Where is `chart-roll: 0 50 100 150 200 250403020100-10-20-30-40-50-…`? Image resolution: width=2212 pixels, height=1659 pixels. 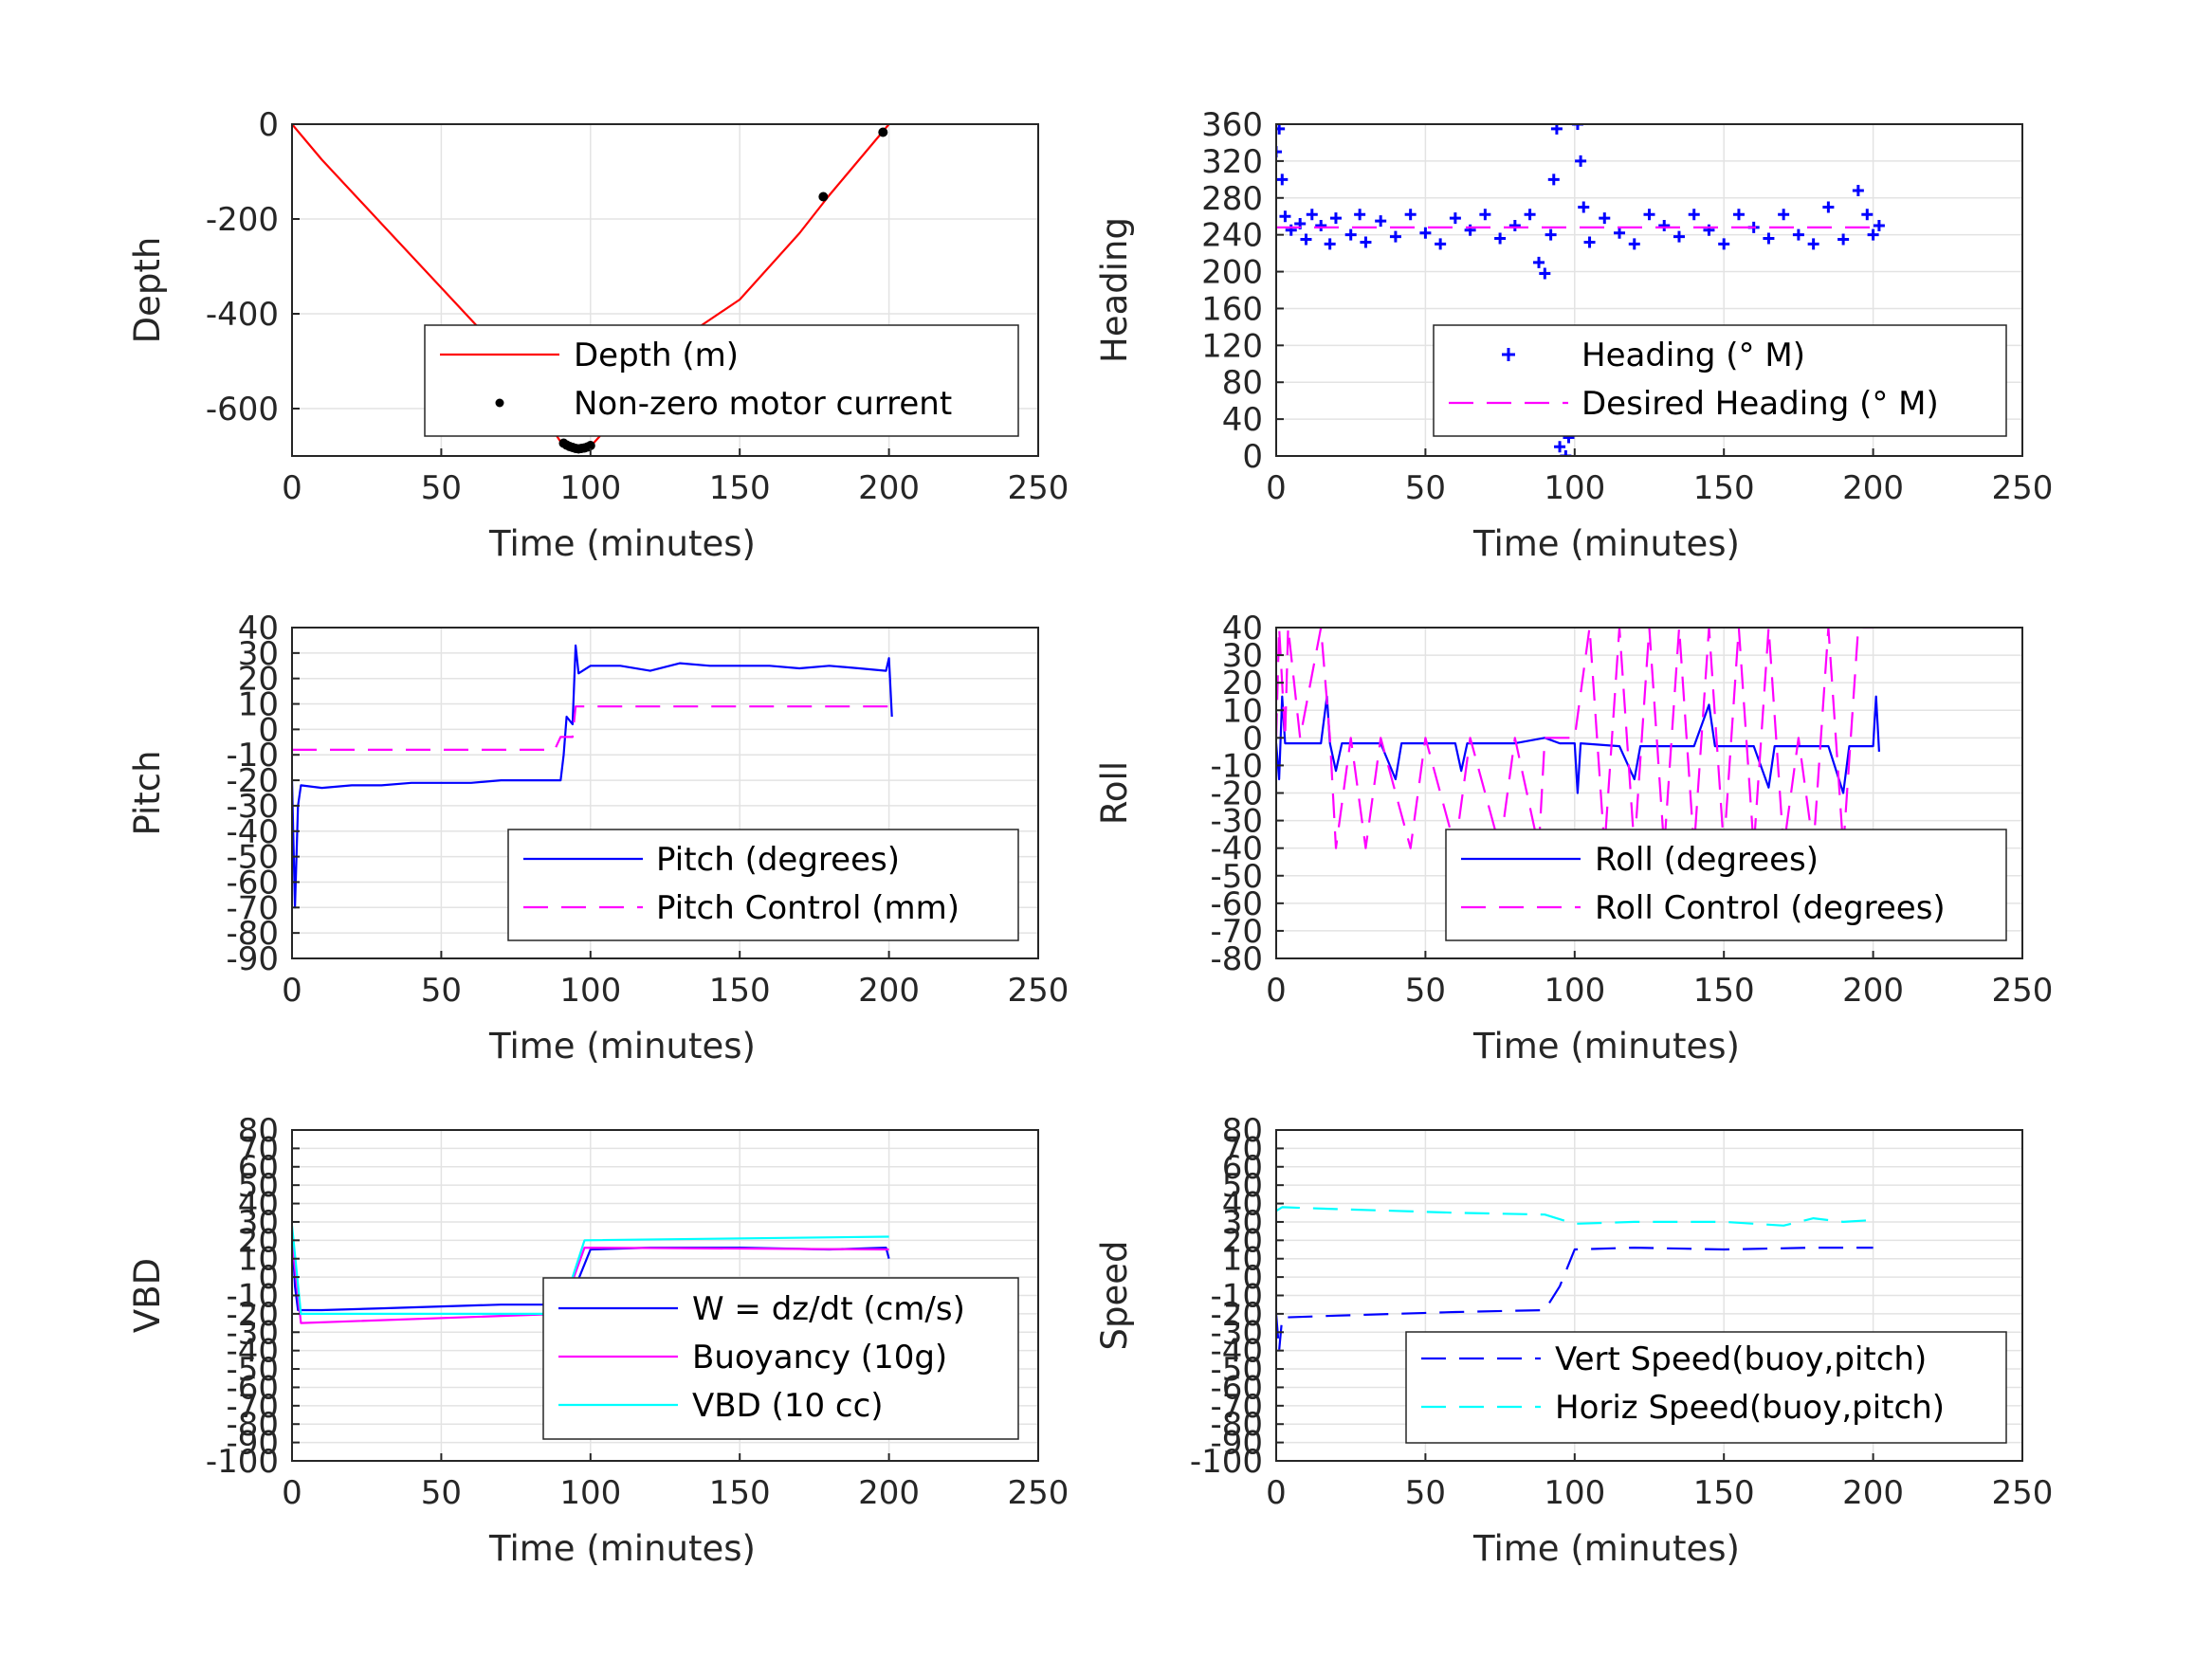
chart-roll: 0 50 100 150 200 250403020100-10-20-30-40-50-… is located at coordinates (1573, 838).